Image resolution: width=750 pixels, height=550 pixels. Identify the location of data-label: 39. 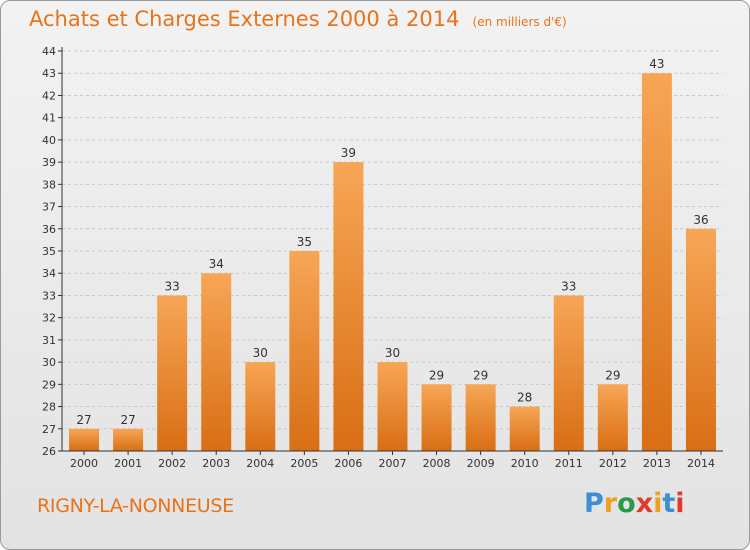
(348, 153).